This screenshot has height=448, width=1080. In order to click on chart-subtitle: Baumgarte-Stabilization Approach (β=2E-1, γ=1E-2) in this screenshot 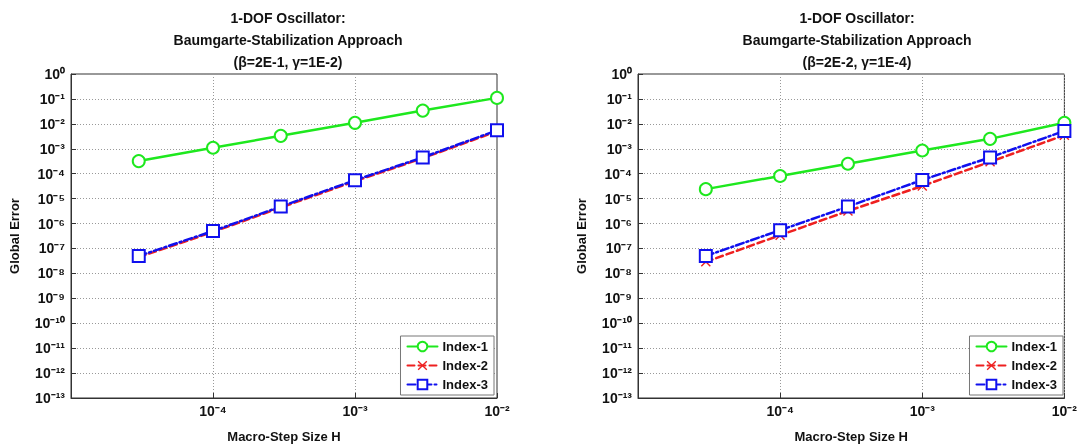, I will do `click(288, 51)`.